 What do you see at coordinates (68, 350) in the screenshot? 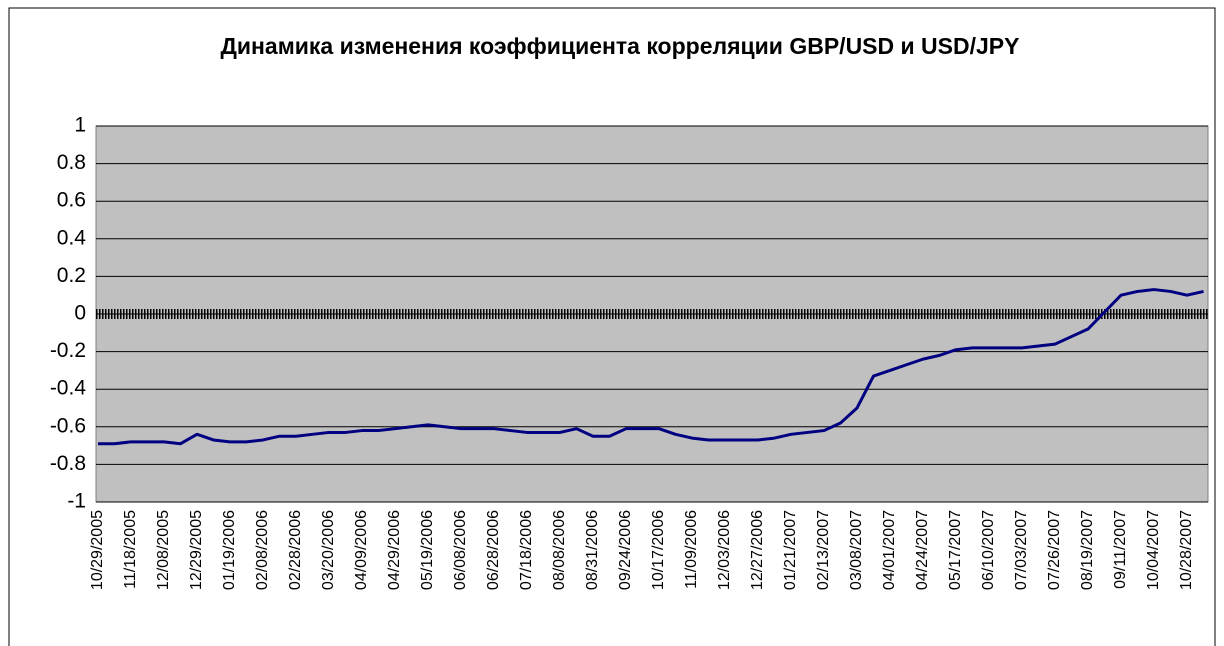
I see `y-tick-label: -0.2` at bounding box center [68, 350].